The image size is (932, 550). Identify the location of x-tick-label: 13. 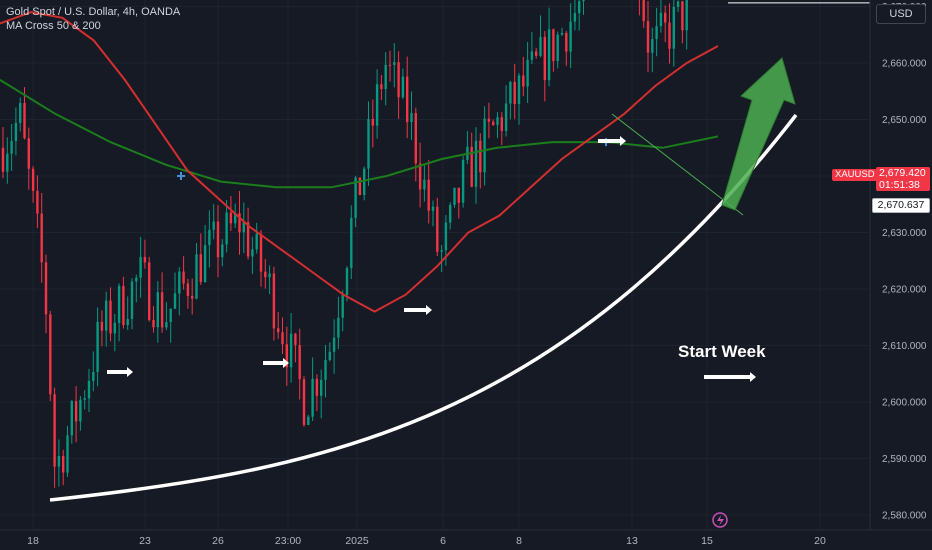
(632, 541).